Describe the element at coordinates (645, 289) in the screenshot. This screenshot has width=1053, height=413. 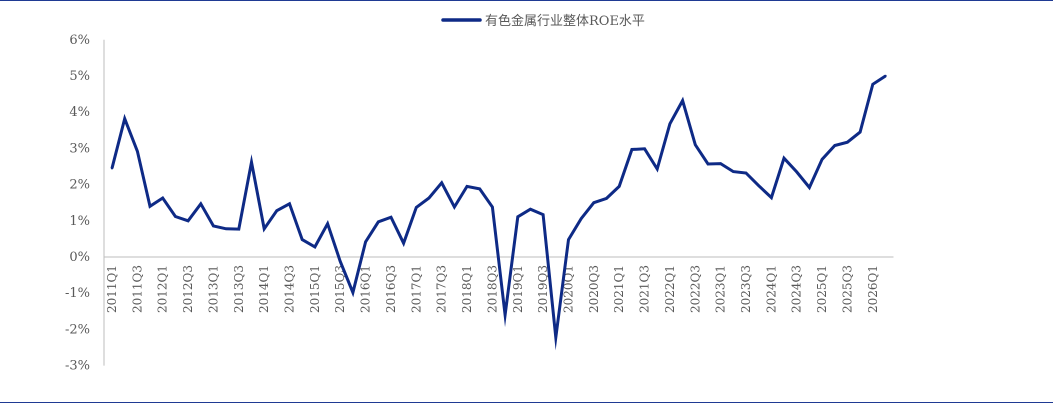
I see `x-tick-label: 2021Q3` at that location.